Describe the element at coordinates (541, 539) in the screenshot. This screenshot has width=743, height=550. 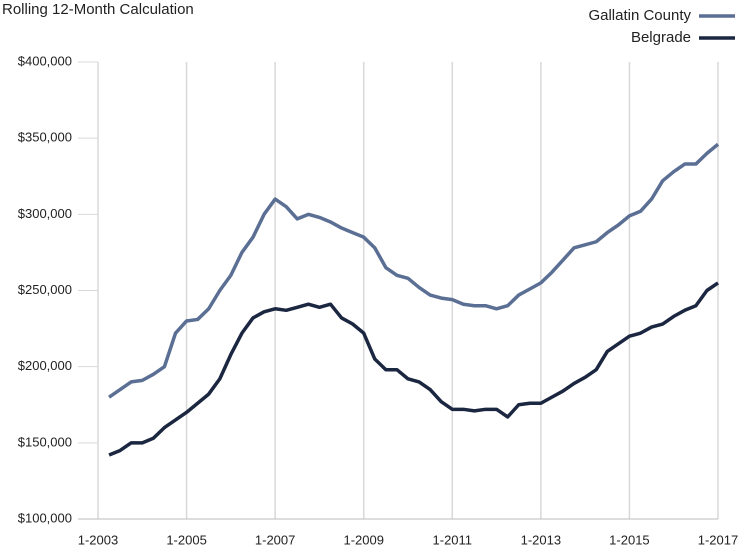
I see `x-tick-label: 1-2013` at that location.